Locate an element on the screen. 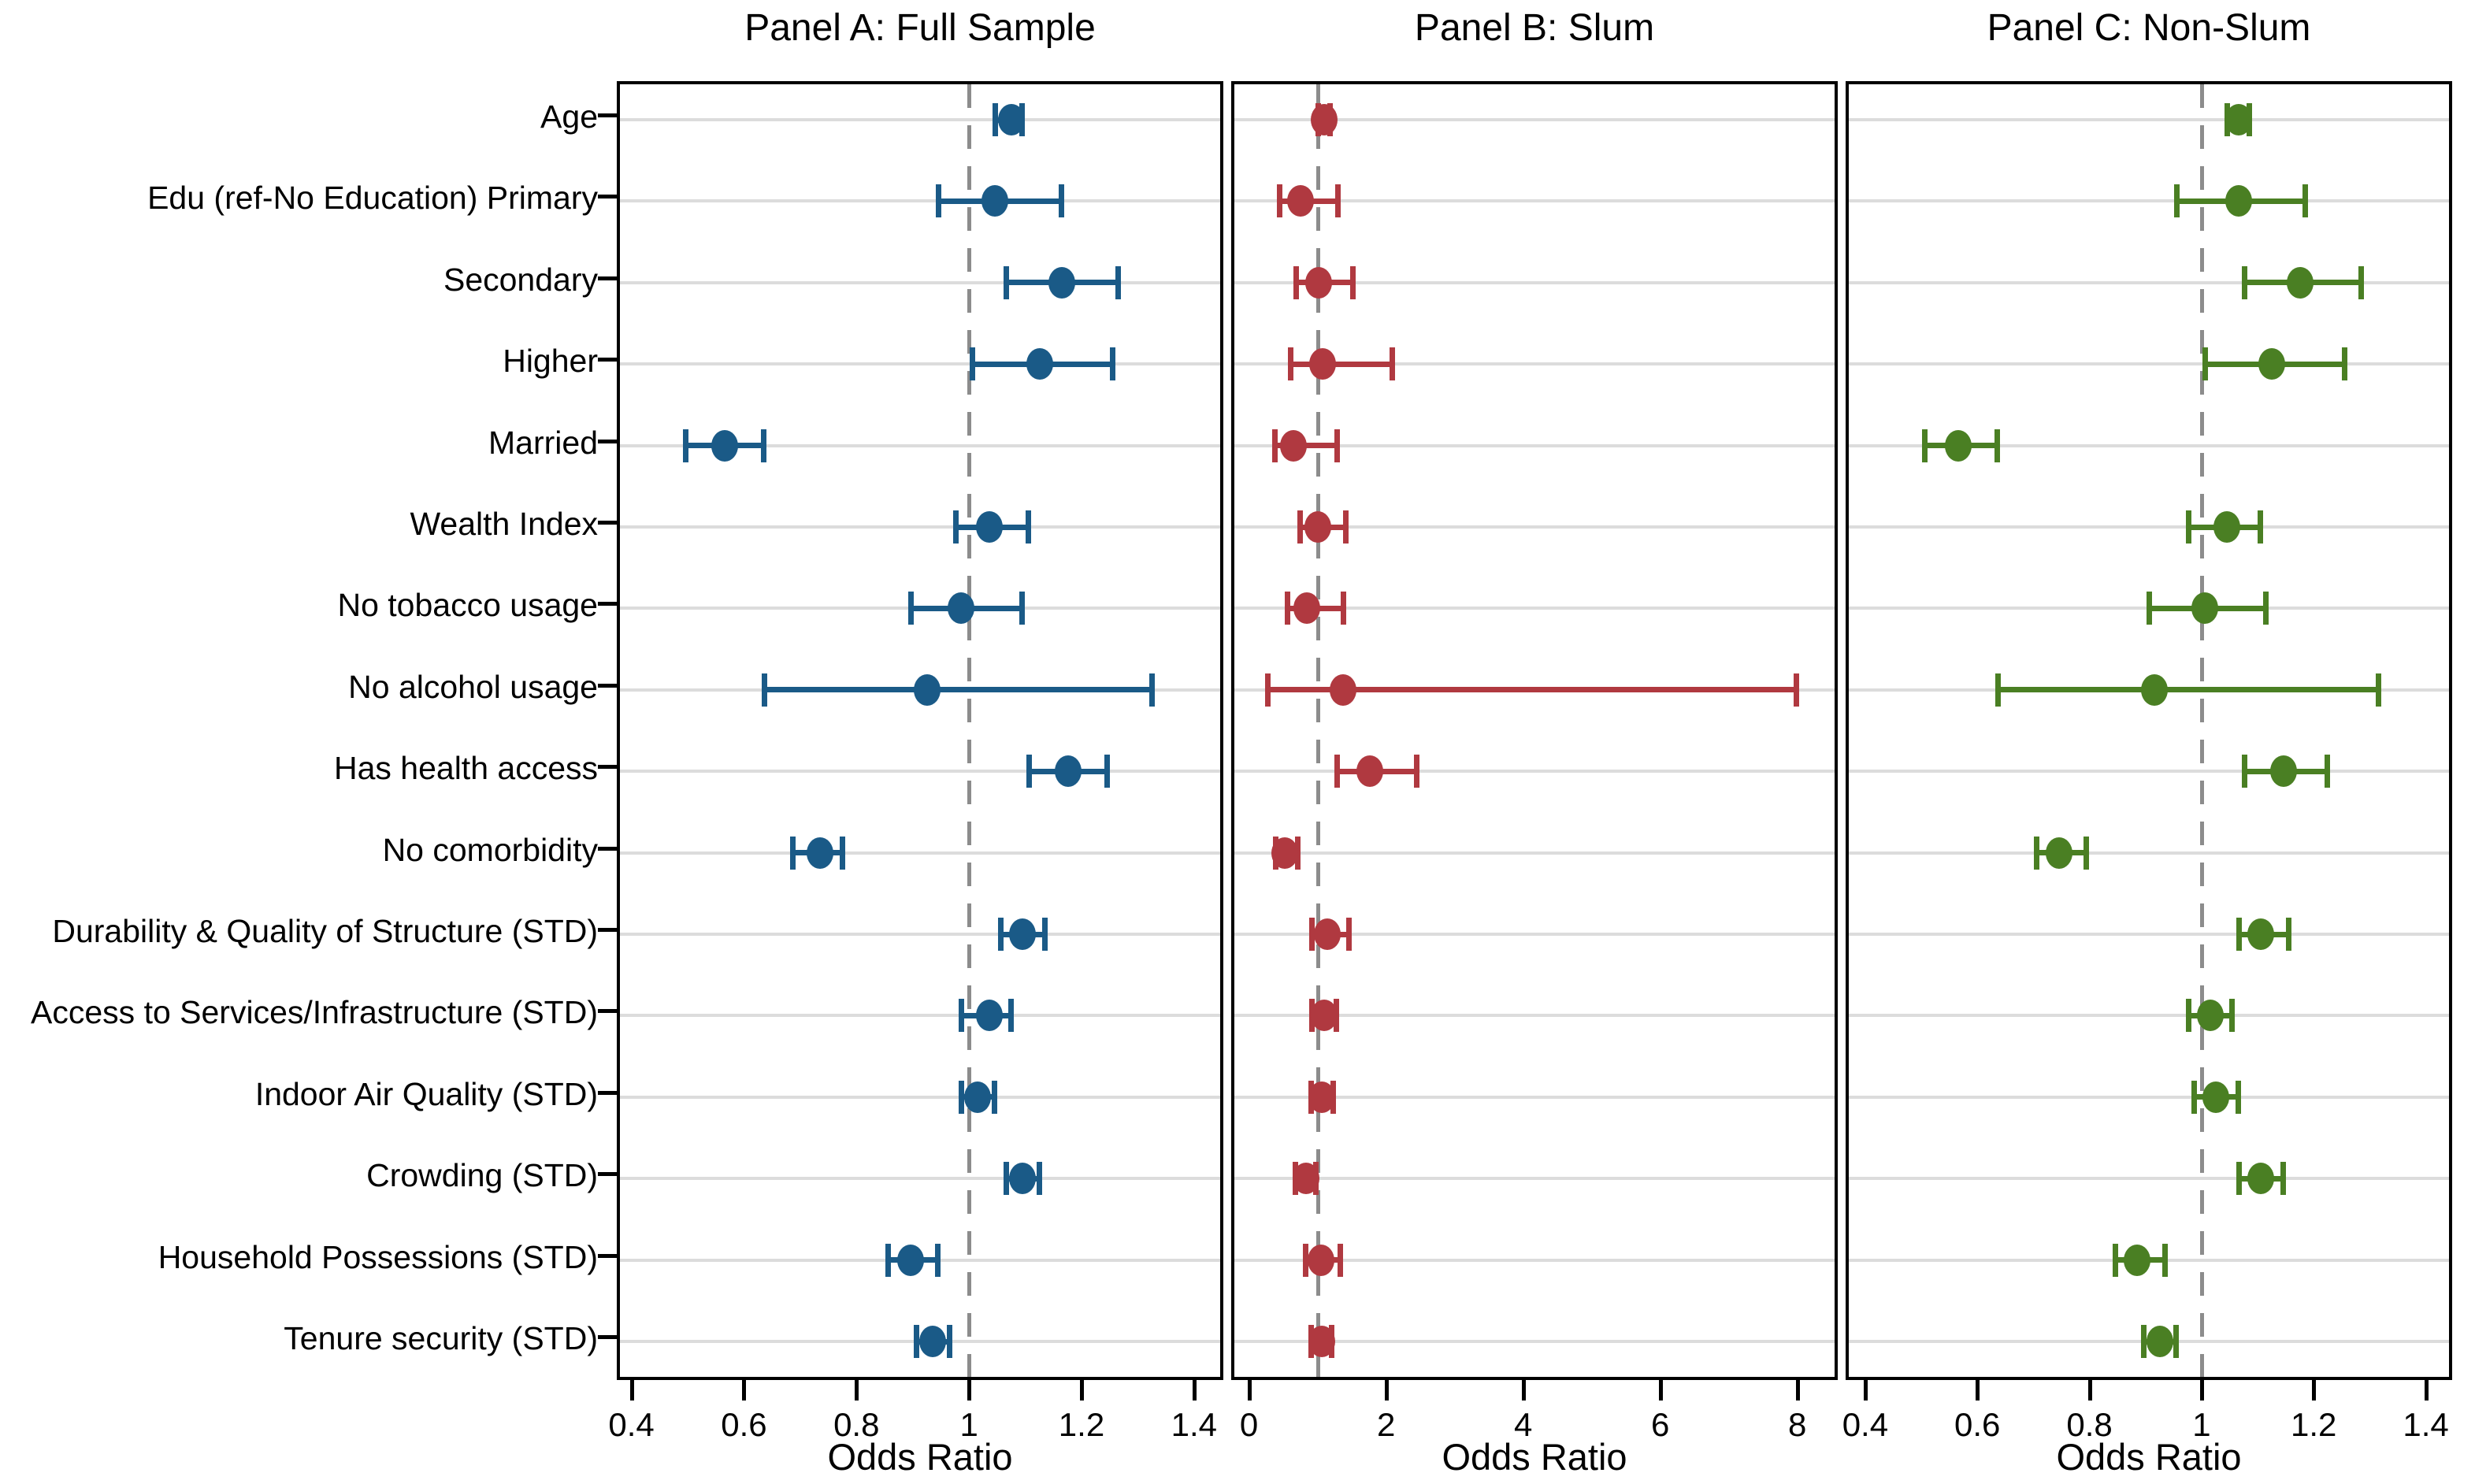 The width and height of the screenshot is (2475, 1484). x-axis-tick-label: 0 is located at coordinates (1249, 1424).